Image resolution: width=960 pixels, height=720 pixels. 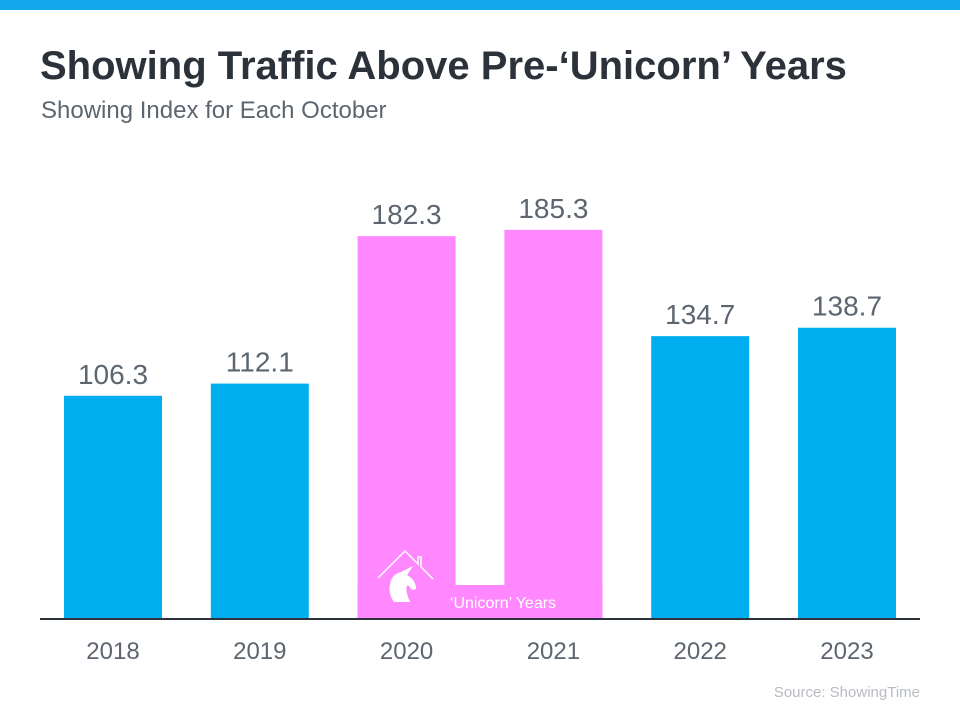 What do you see at coordinates (700, 651) in the screenshot?
I see `x-tick-label-2022: 2022` at bounding box center [700, 651].